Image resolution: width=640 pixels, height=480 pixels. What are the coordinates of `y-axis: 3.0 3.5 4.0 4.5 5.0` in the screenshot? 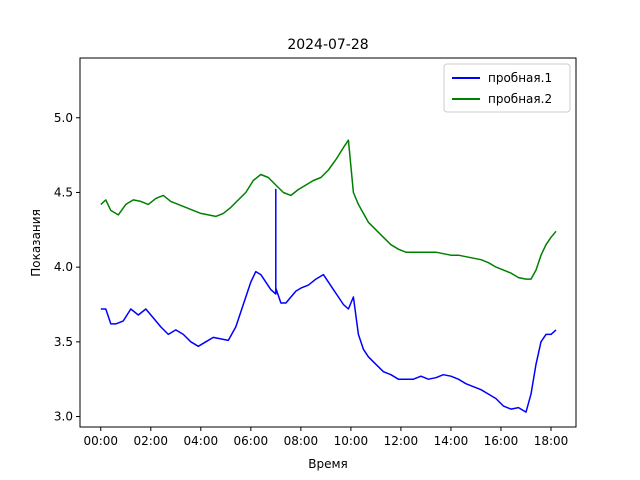 It's located at (67, 267).